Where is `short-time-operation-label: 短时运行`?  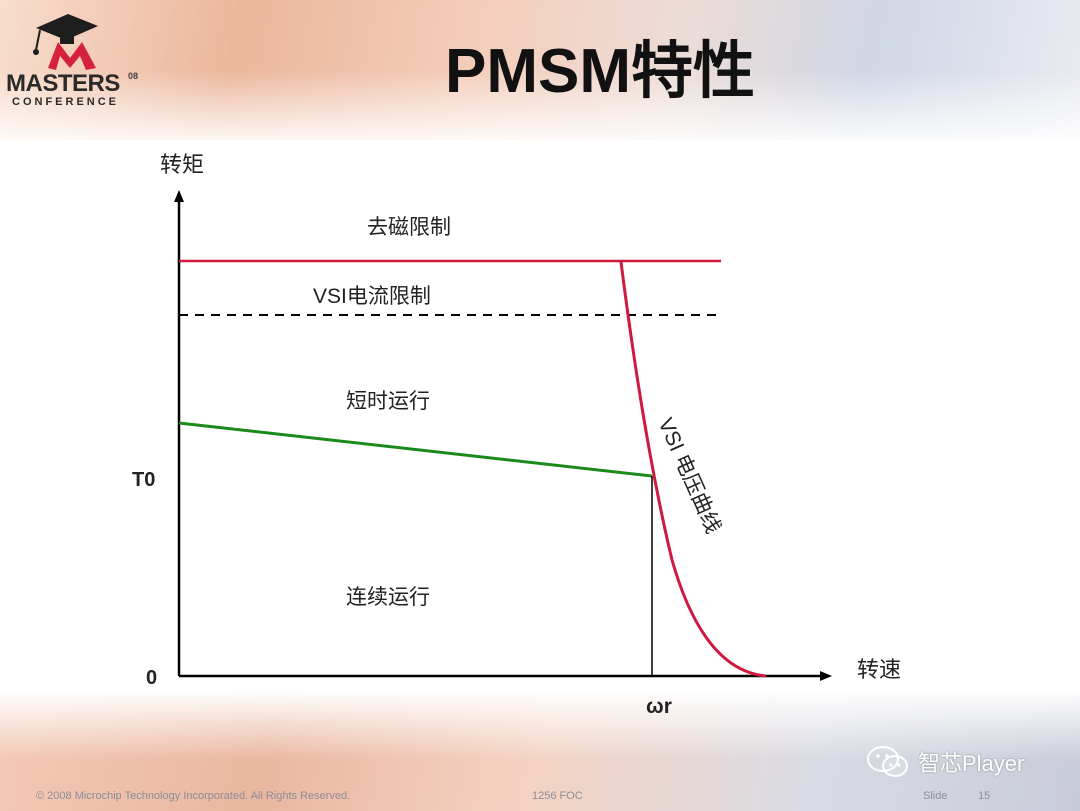 short-time-operation-label: 短时运行 is located at coordinates (388, 401).